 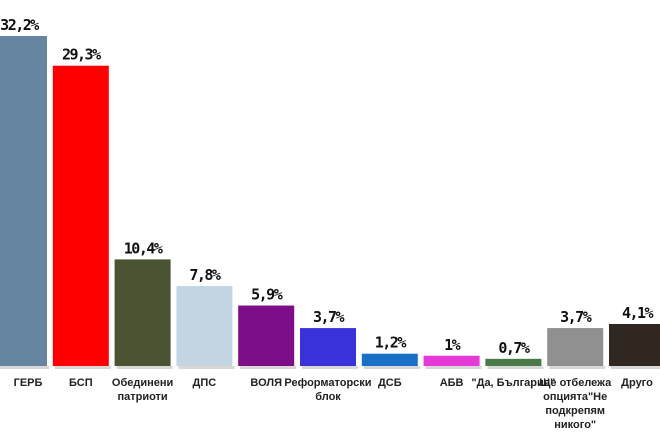 What do you see at coordinates (142, 390) in the screenshot?
I see `category-label-2: Обединени патриоти` at bounding box center [142, 390].